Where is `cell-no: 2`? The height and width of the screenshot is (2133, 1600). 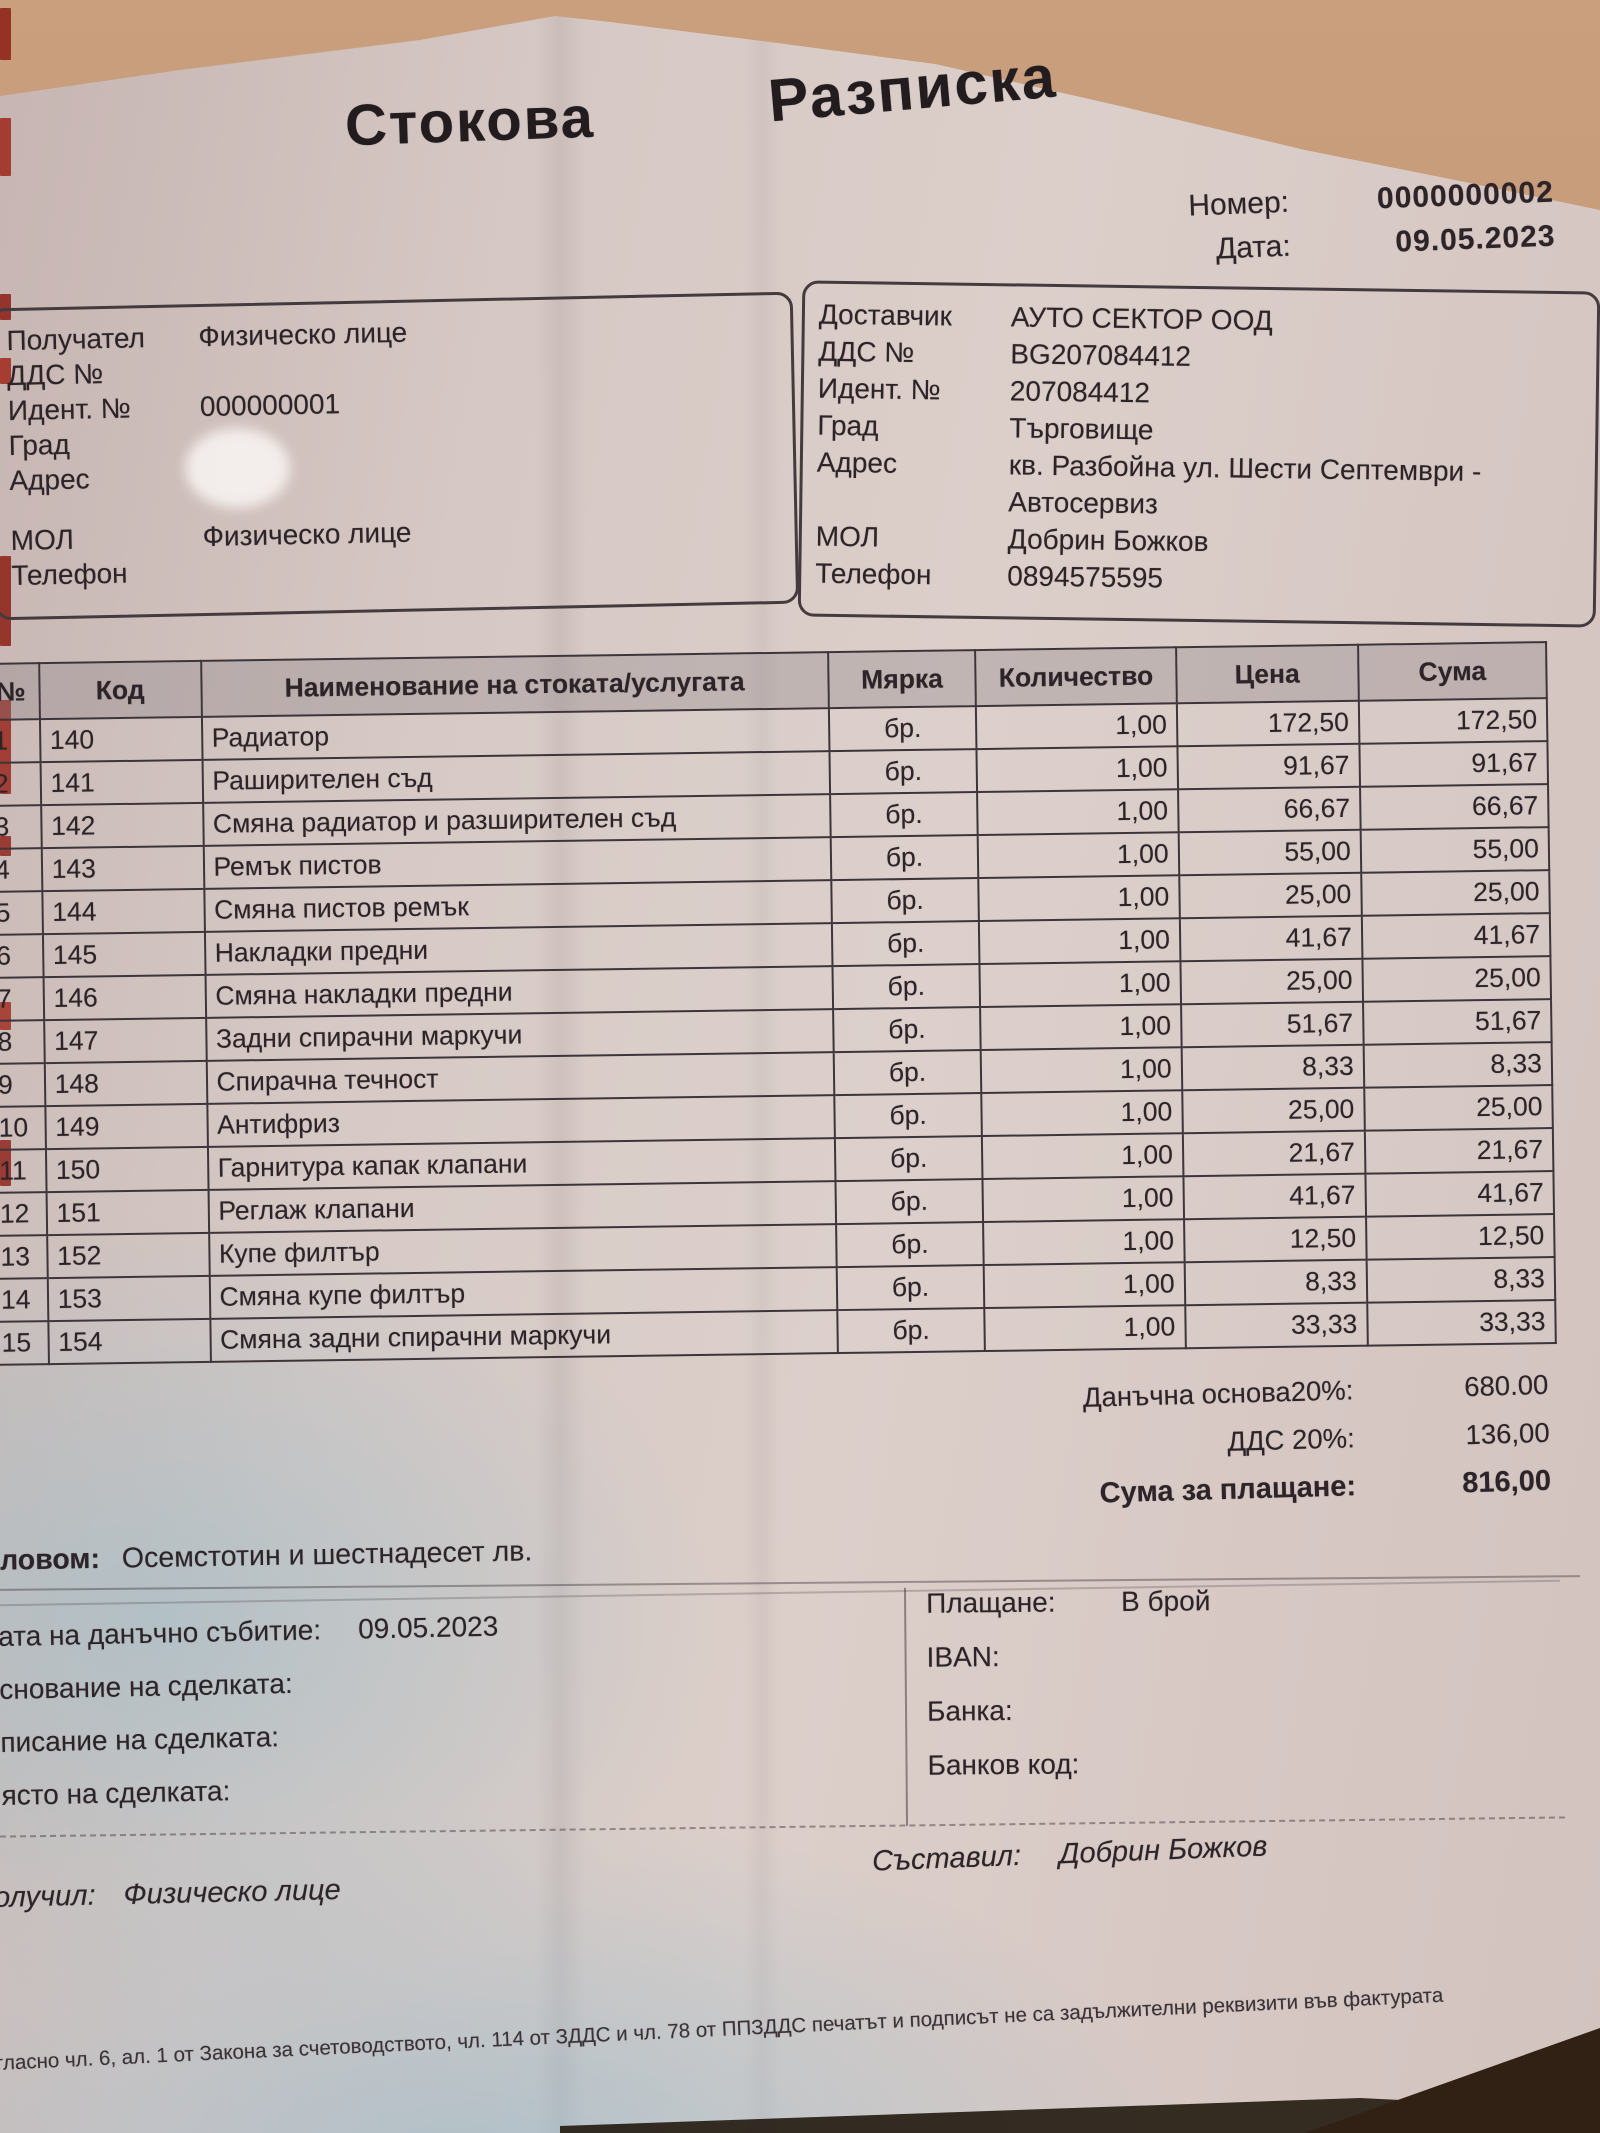
cell-no: 2 is located at coordinates (20, 784).